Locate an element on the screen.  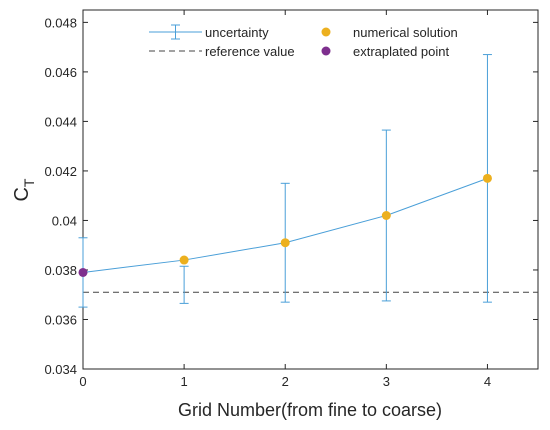
x-tick-label: 1 is located at coordinates (183, 381).